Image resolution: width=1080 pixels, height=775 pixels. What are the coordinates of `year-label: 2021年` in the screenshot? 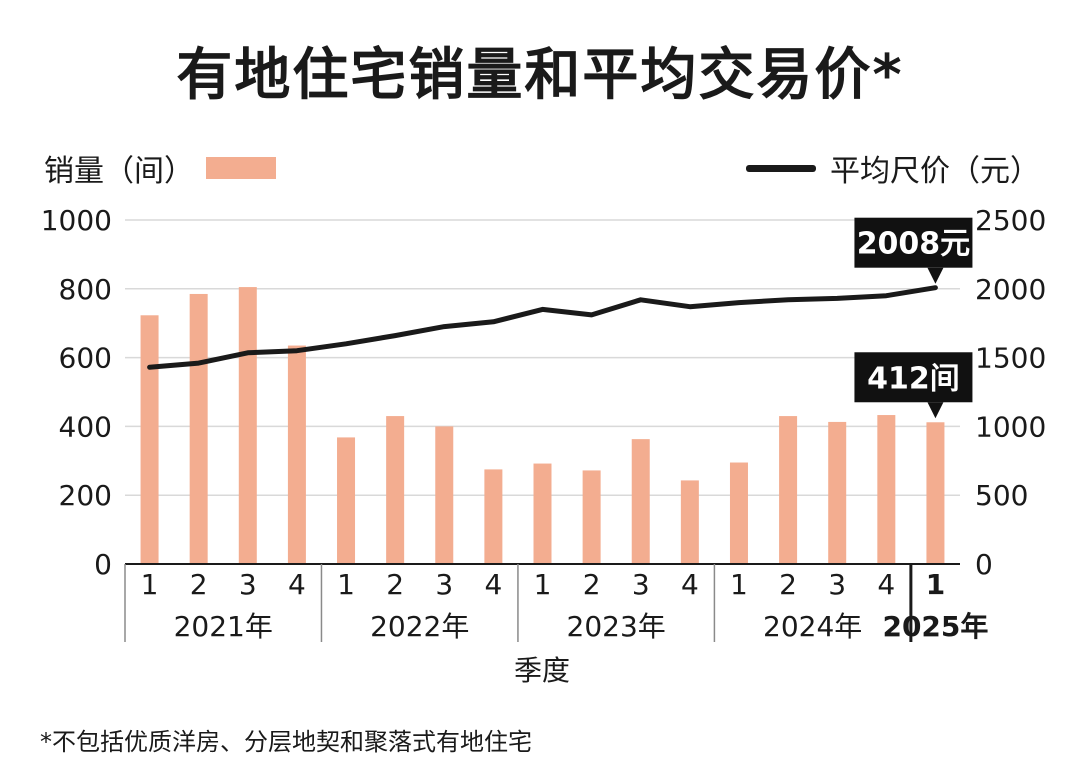 It's located at (223, 626).